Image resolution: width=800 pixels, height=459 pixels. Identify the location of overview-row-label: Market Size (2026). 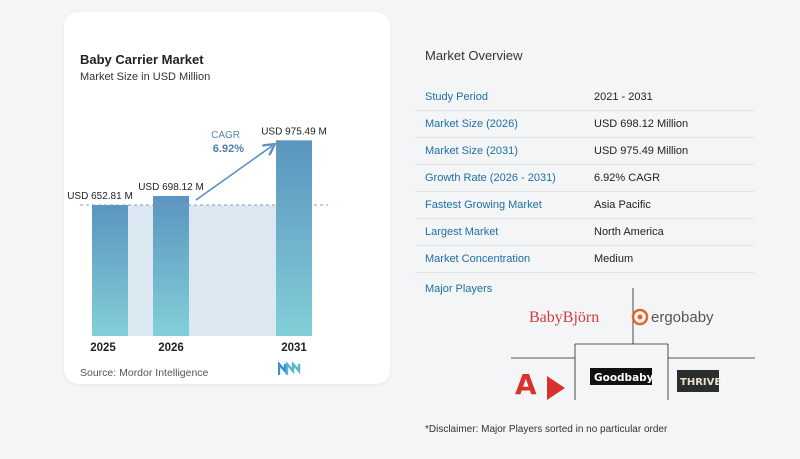
(471, 124).